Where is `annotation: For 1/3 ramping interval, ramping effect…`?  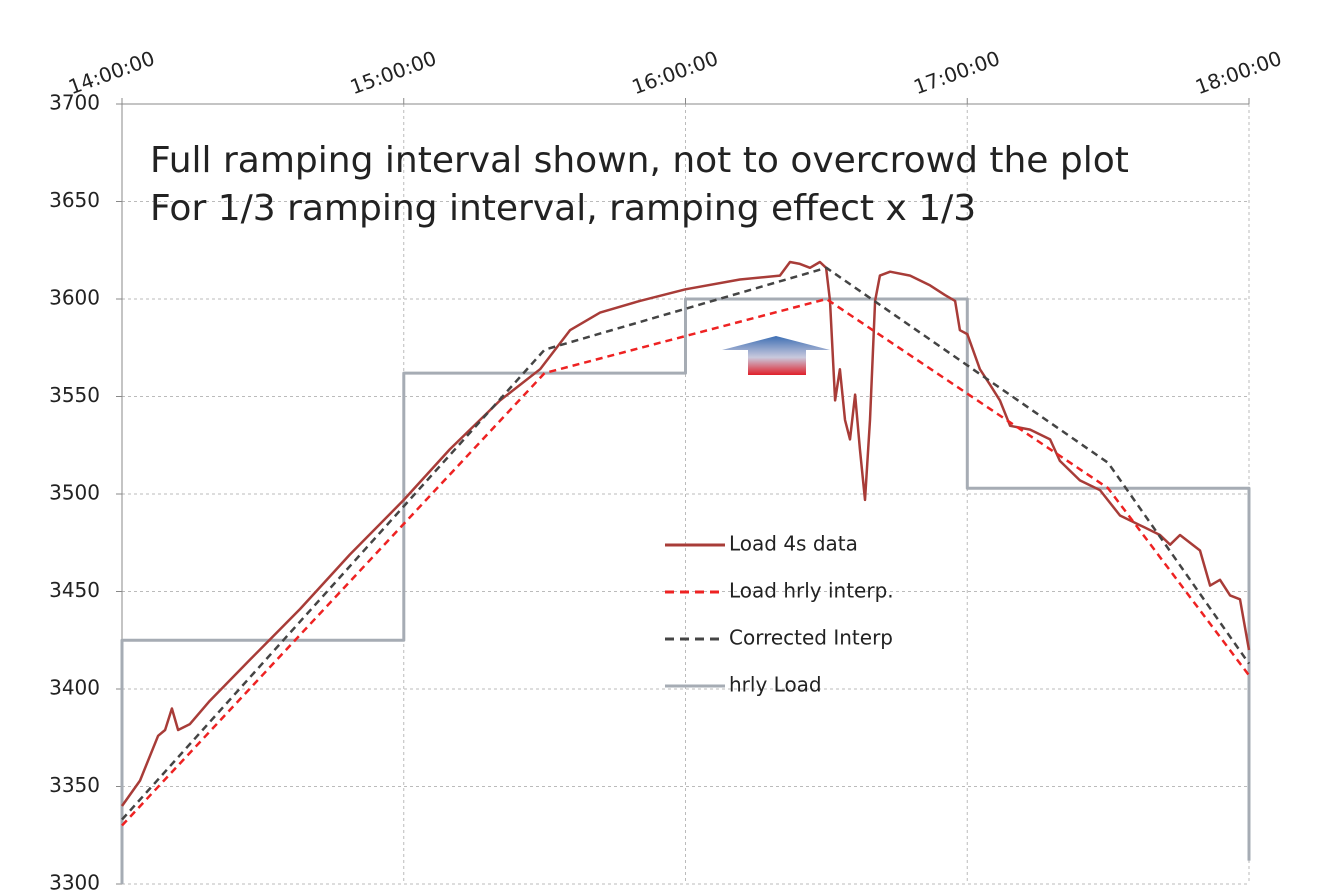 annotation: For 1/3 ramping interval, ramping effect… is located at coordinates (563, 208).